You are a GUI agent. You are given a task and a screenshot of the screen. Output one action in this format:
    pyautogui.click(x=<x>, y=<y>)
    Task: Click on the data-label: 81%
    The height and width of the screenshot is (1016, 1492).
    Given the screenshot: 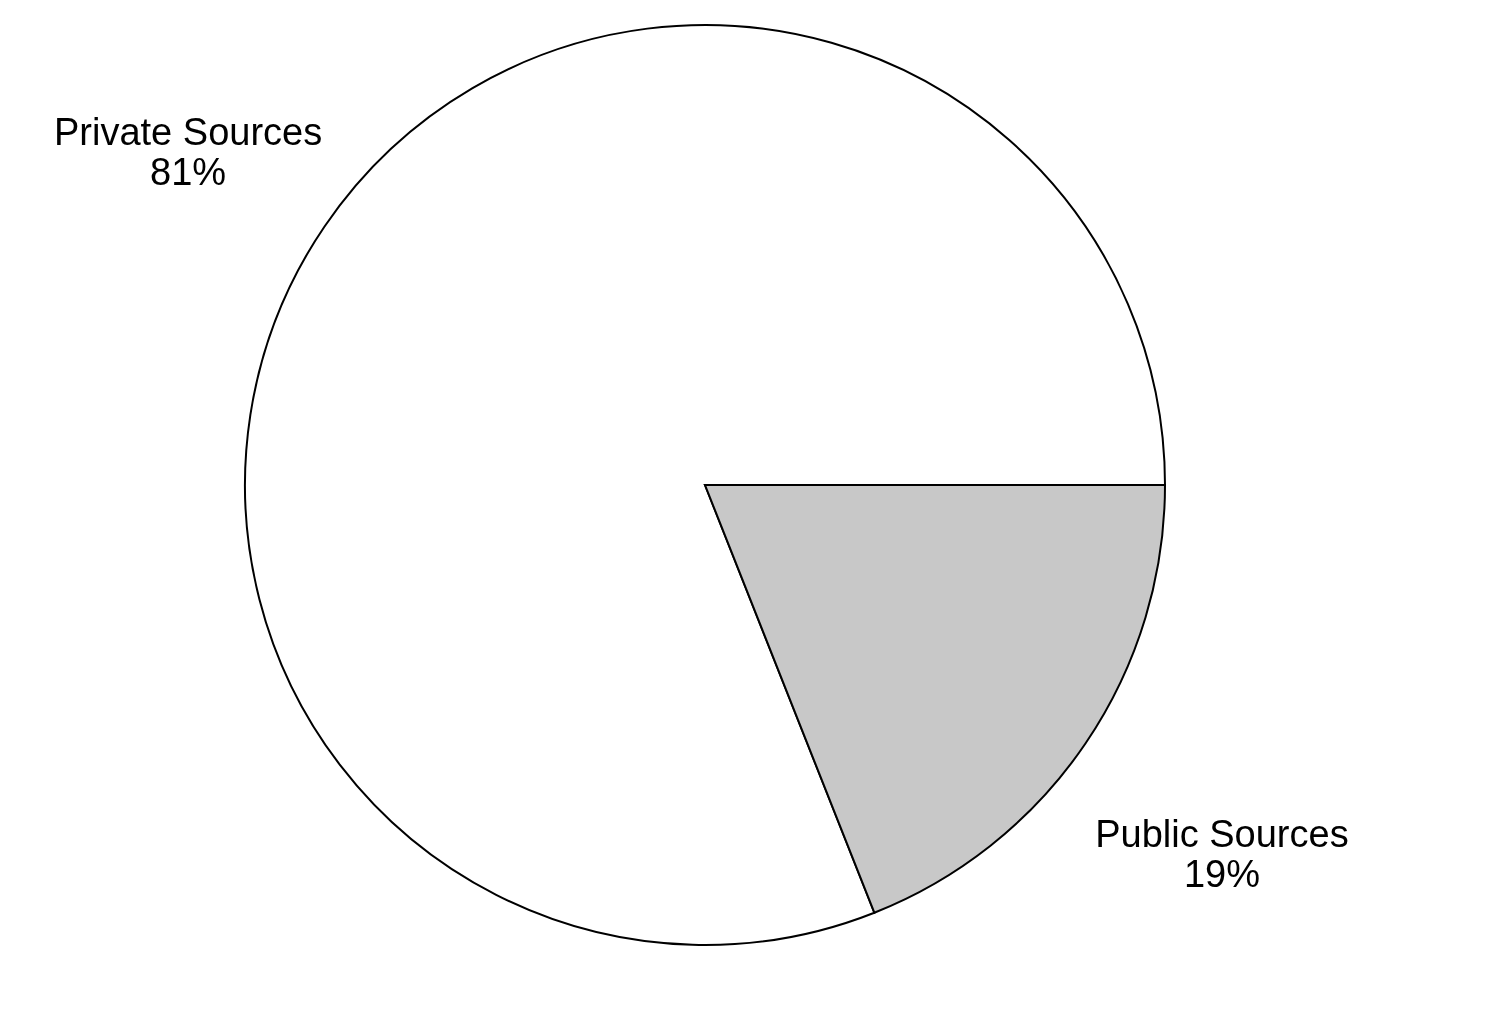 What is the action you would take?
    pyautogui.click(x=188, y=171)
    